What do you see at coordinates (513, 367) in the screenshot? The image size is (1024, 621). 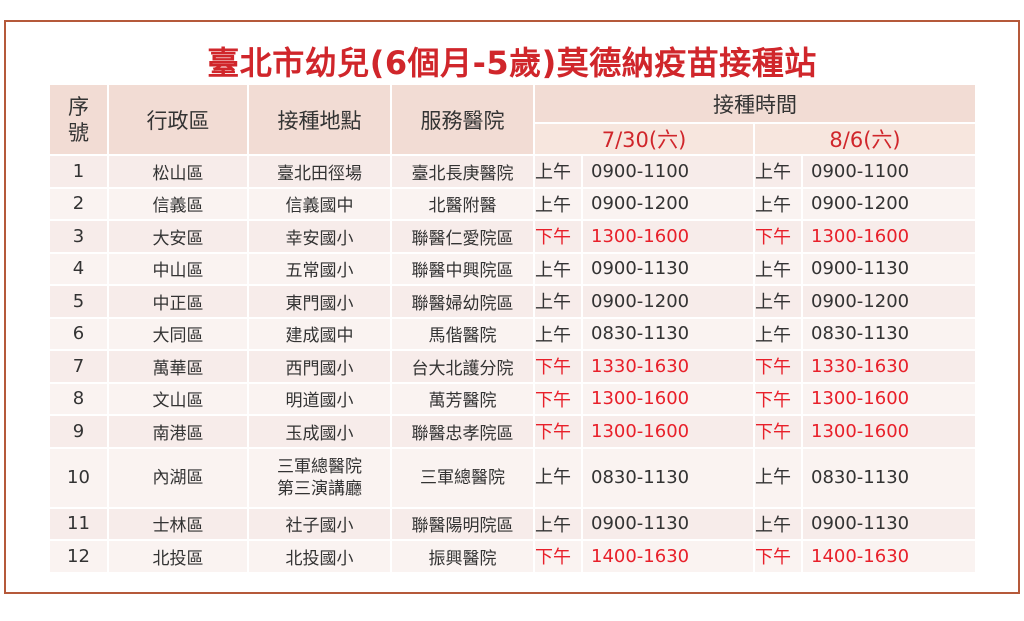 I see `table-row: 7 萬華區 西門國小 台大北護分院 下午 1330-1630 下午 1330-1630` at bounding box center [513, 367].